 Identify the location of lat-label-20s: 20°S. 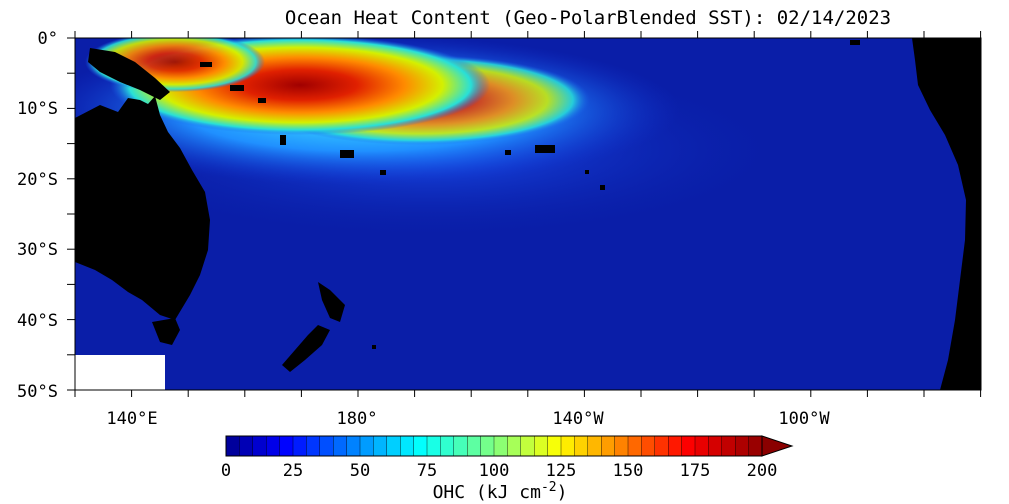
(37, 180).